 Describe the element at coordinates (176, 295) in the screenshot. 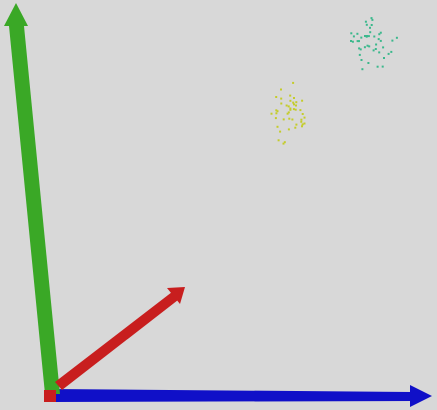

I see `z-axis-arrowhead` at that location.